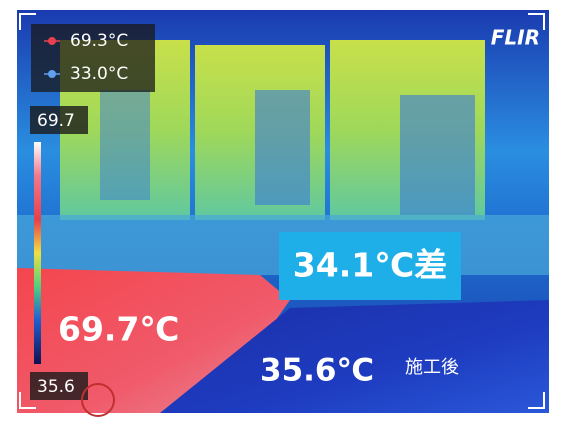 The height and width of the screenshot is (424, 564). I want to click on max-readout: 69.3°C, so click(99, 41).